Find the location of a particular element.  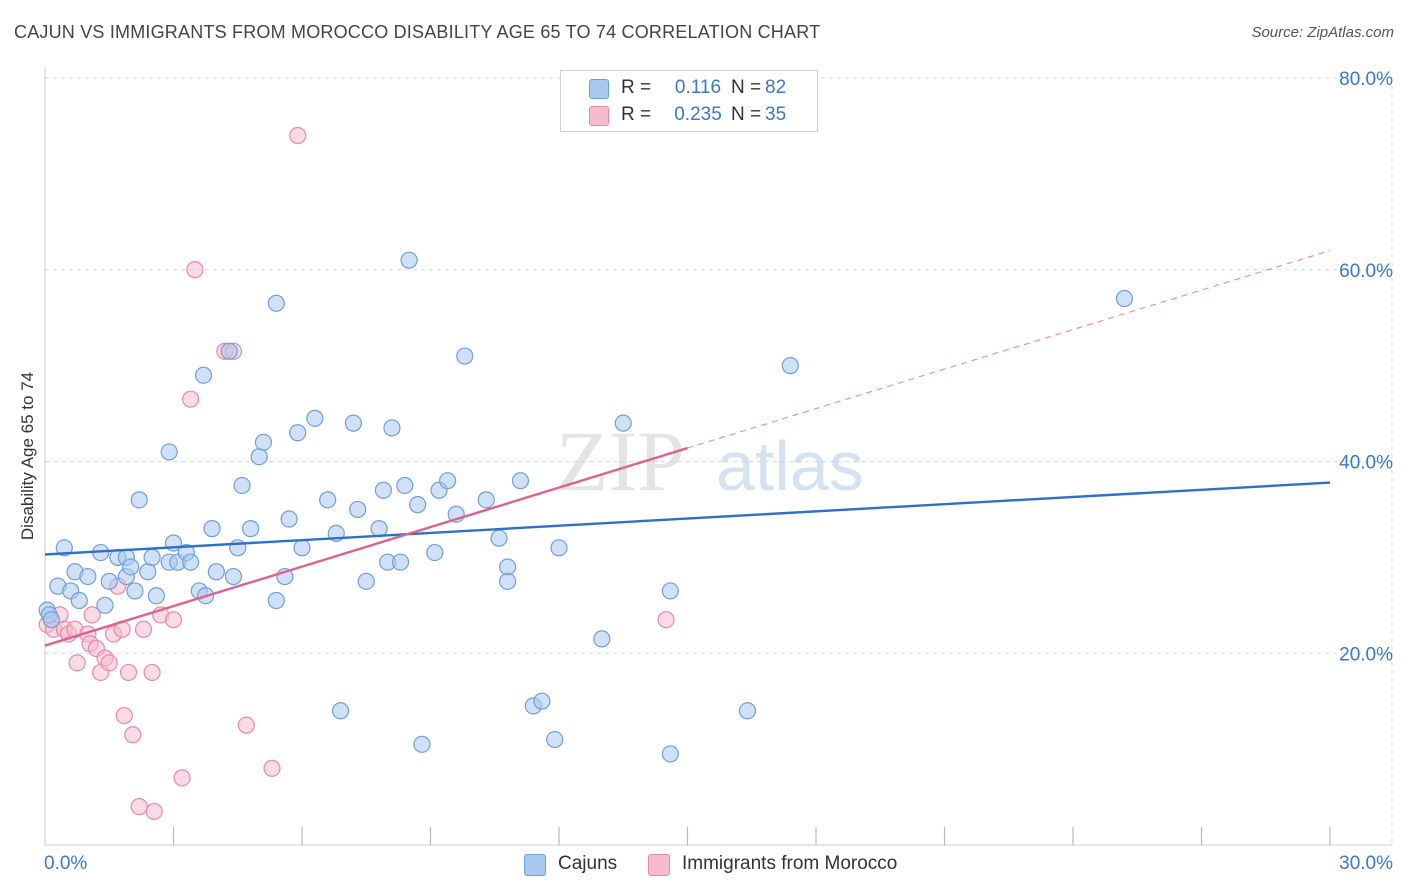

y-tick-label: 80.0% is located at coordinates (1366, 79).